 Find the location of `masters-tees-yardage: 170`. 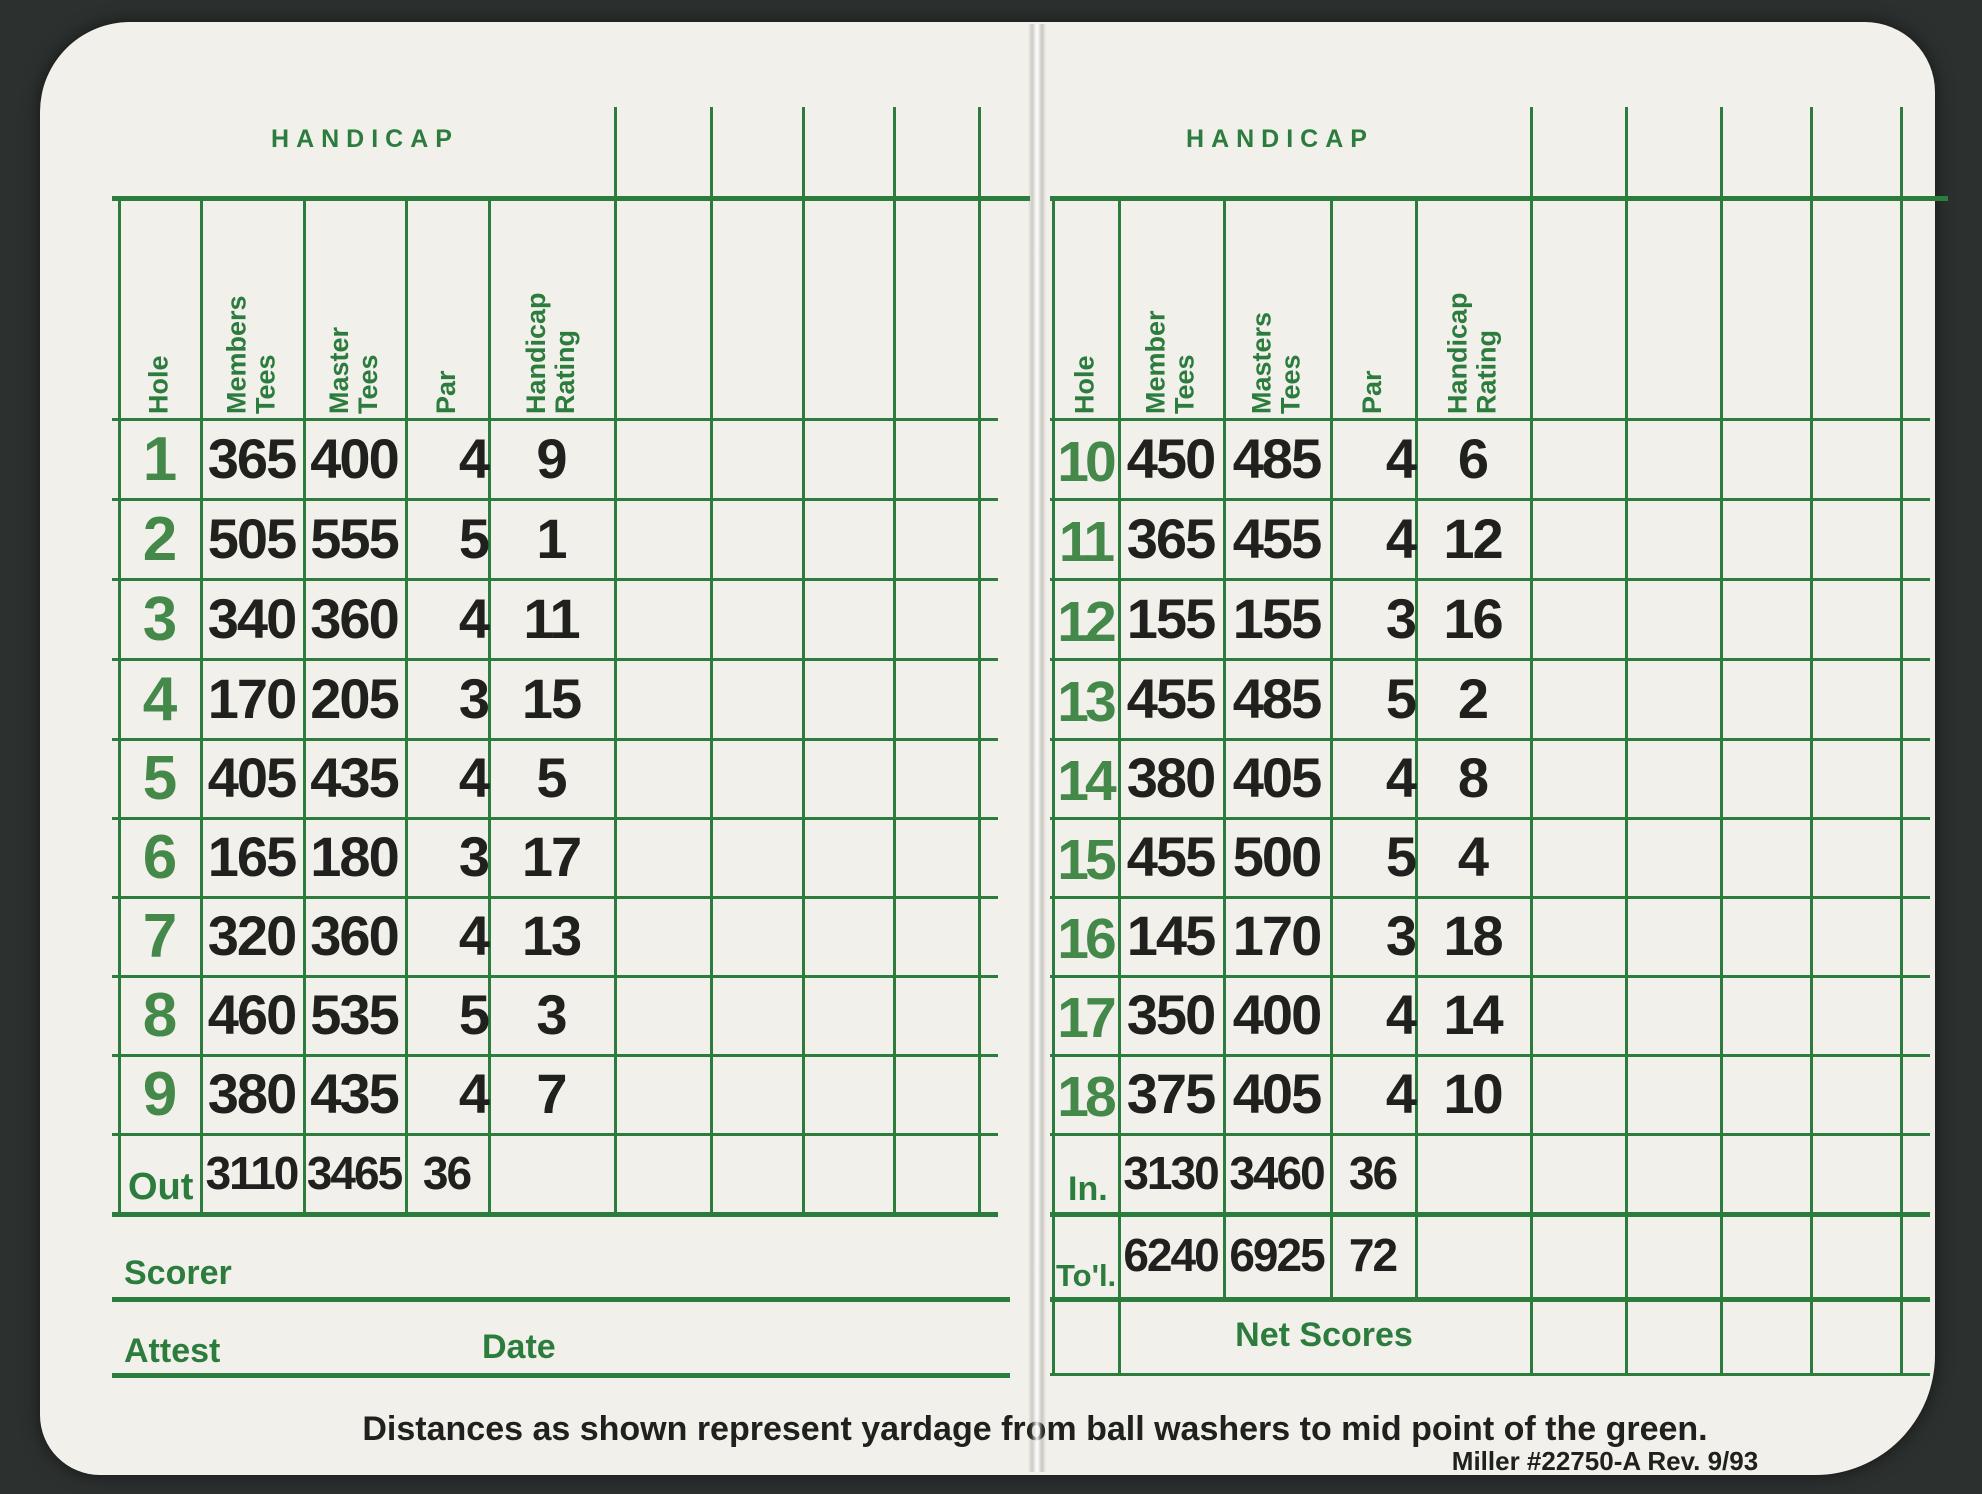

masters-tees-yardage: 170 is located at coordinates (1277, 935).